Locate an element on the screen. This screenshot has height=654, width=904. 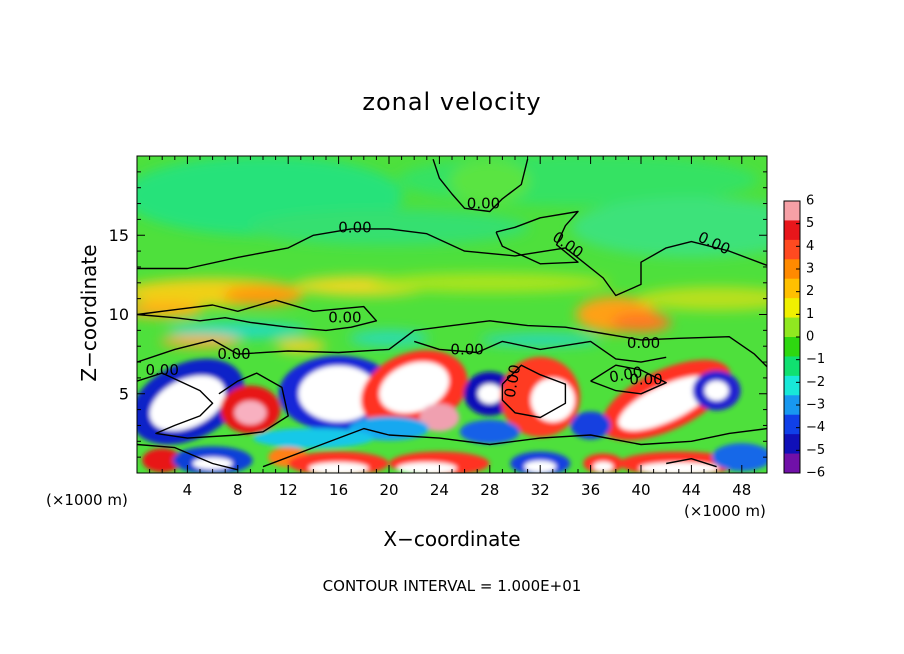
colorbar-label: −4 is located at coordinates (815, 427).